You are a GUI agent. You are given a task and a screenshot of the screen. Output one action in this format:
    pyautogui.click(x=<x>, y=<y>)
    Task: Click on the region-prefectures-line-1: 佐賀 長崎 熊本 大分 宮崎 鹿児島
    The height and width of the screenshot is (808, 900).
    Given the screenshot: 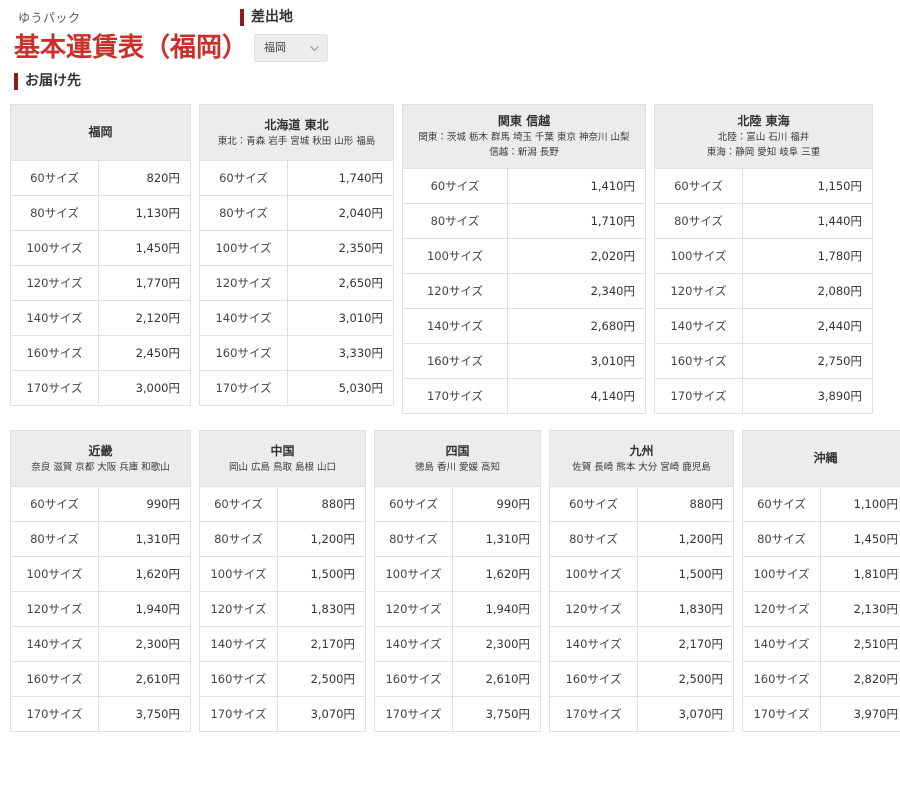 What is the action you would take?
    pyautogui.click(x=641, y=467)
    